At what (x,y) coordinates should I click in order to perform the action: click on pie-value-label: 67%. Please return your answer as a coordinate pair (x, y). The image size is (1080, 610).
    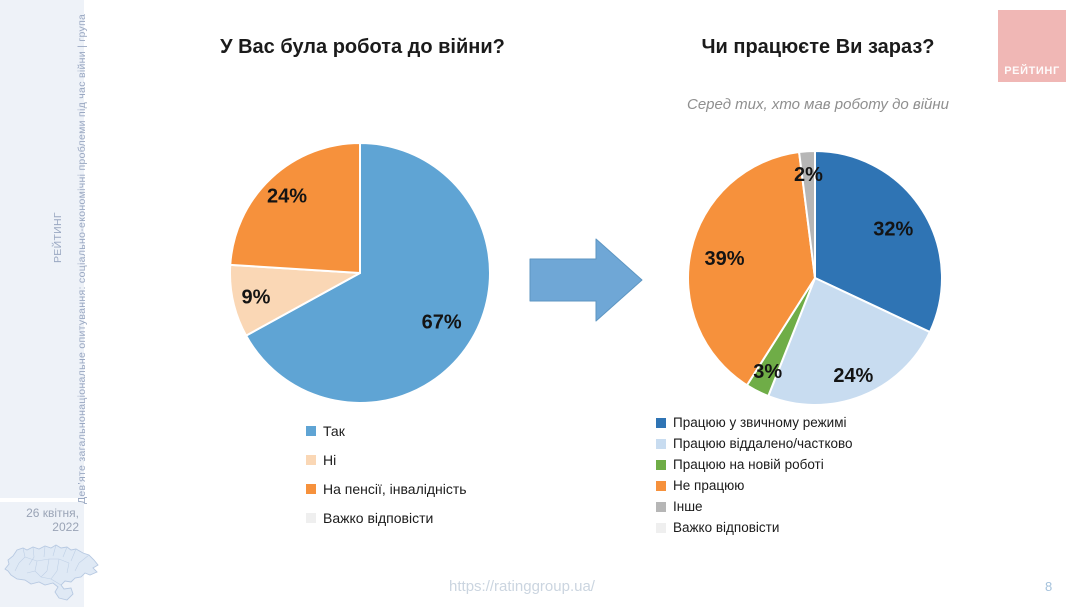
    Looking at the image, I should click on (442, 322).